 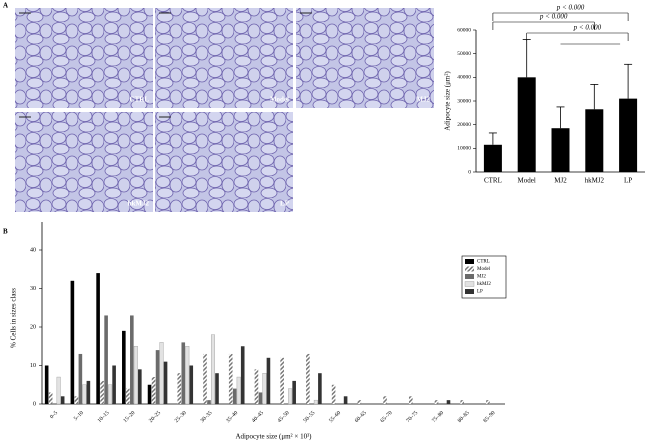 I want to click on x-tick-label: 30–35, so click(x=207, y=417).